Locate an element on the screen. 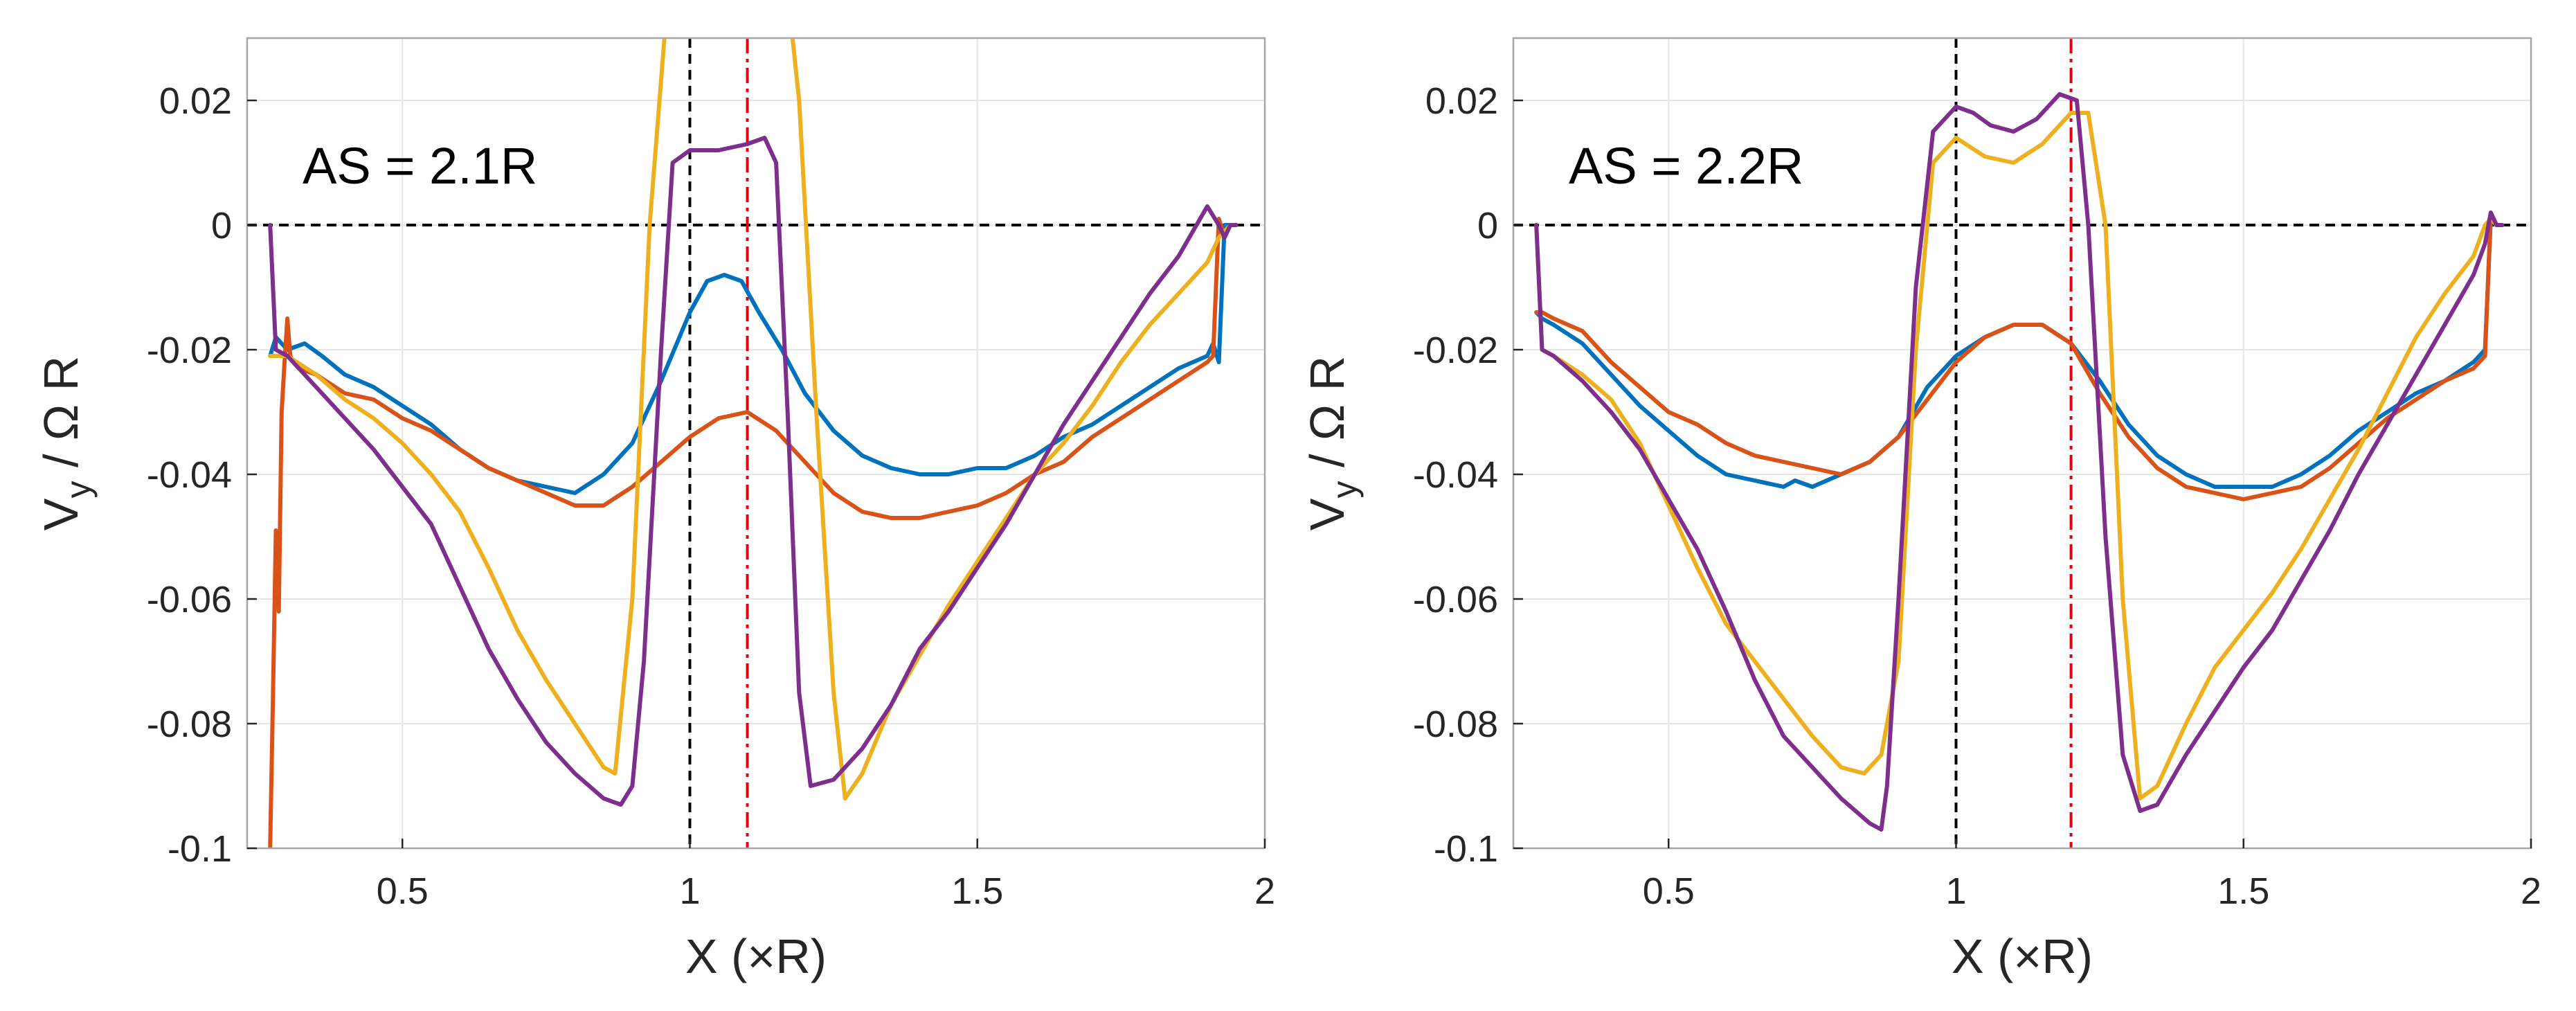 The width and height of the screenshot is (2576, 1011). annotation-label: AS = 2.2R is located at coordinates (1686, 166).